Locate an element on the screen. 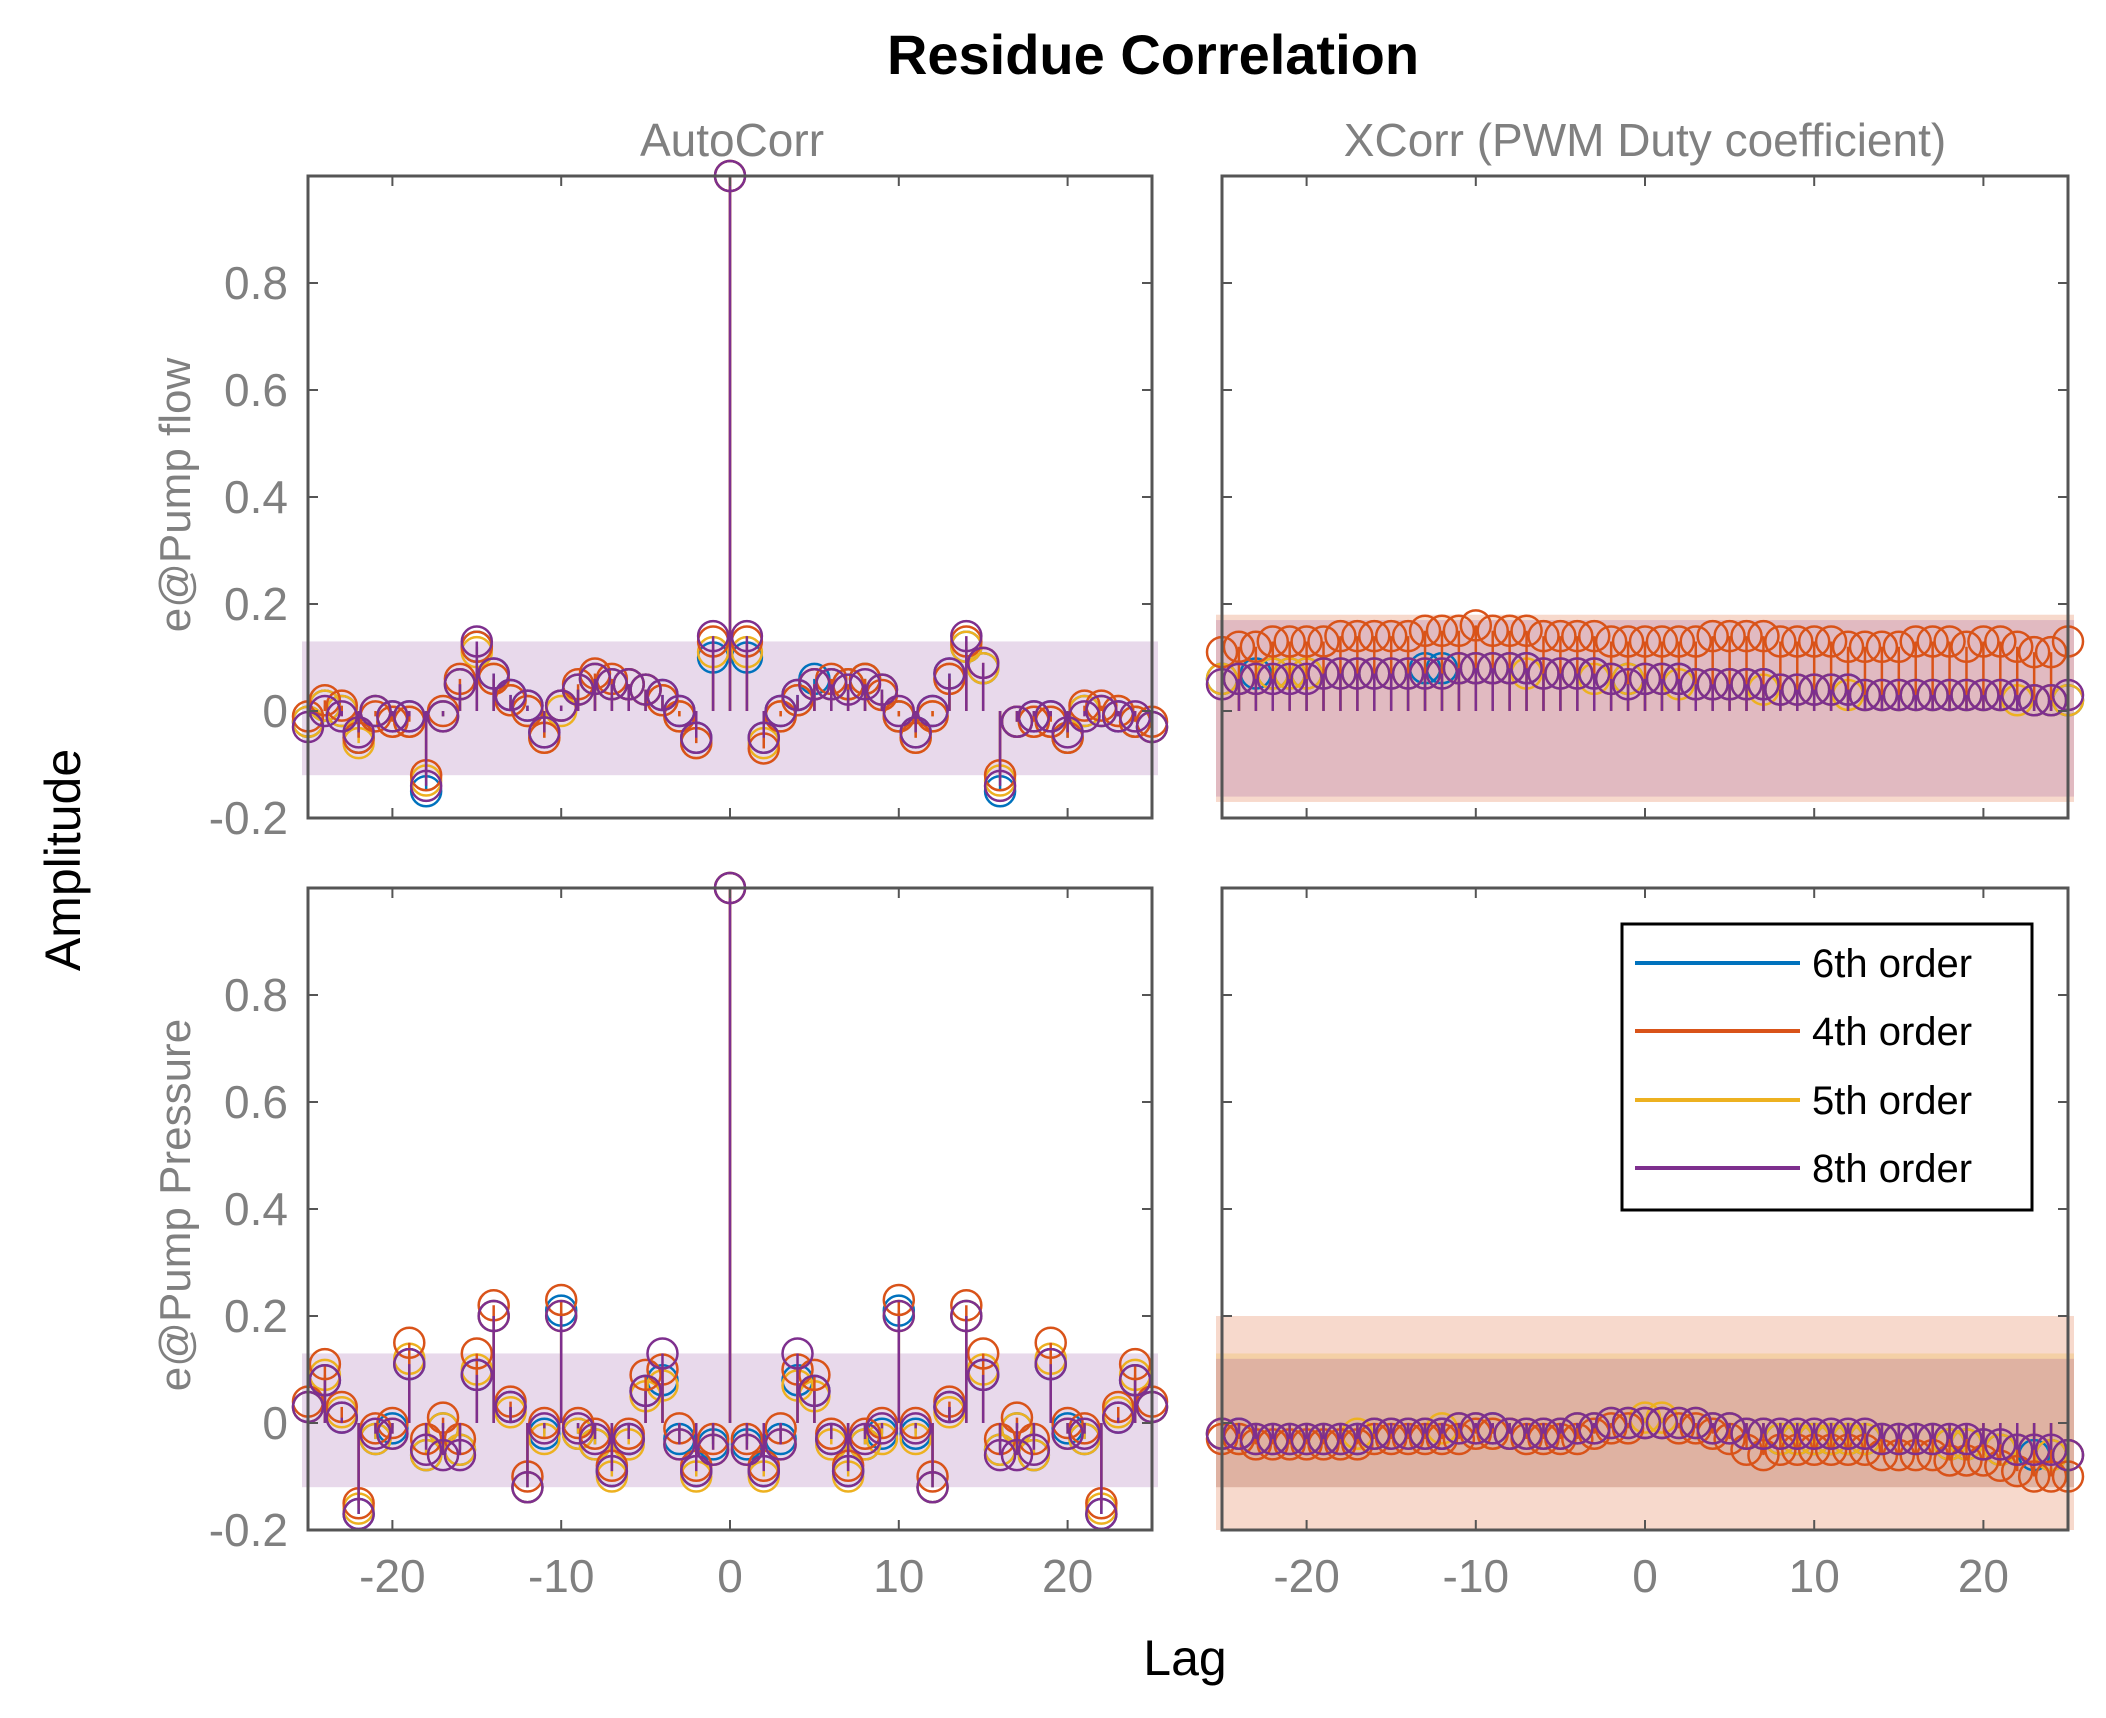 The width and height of the screenshot is (2106, 1718). row-label-pump-flow: e@Pump flow is located at coordinates (175, 495).